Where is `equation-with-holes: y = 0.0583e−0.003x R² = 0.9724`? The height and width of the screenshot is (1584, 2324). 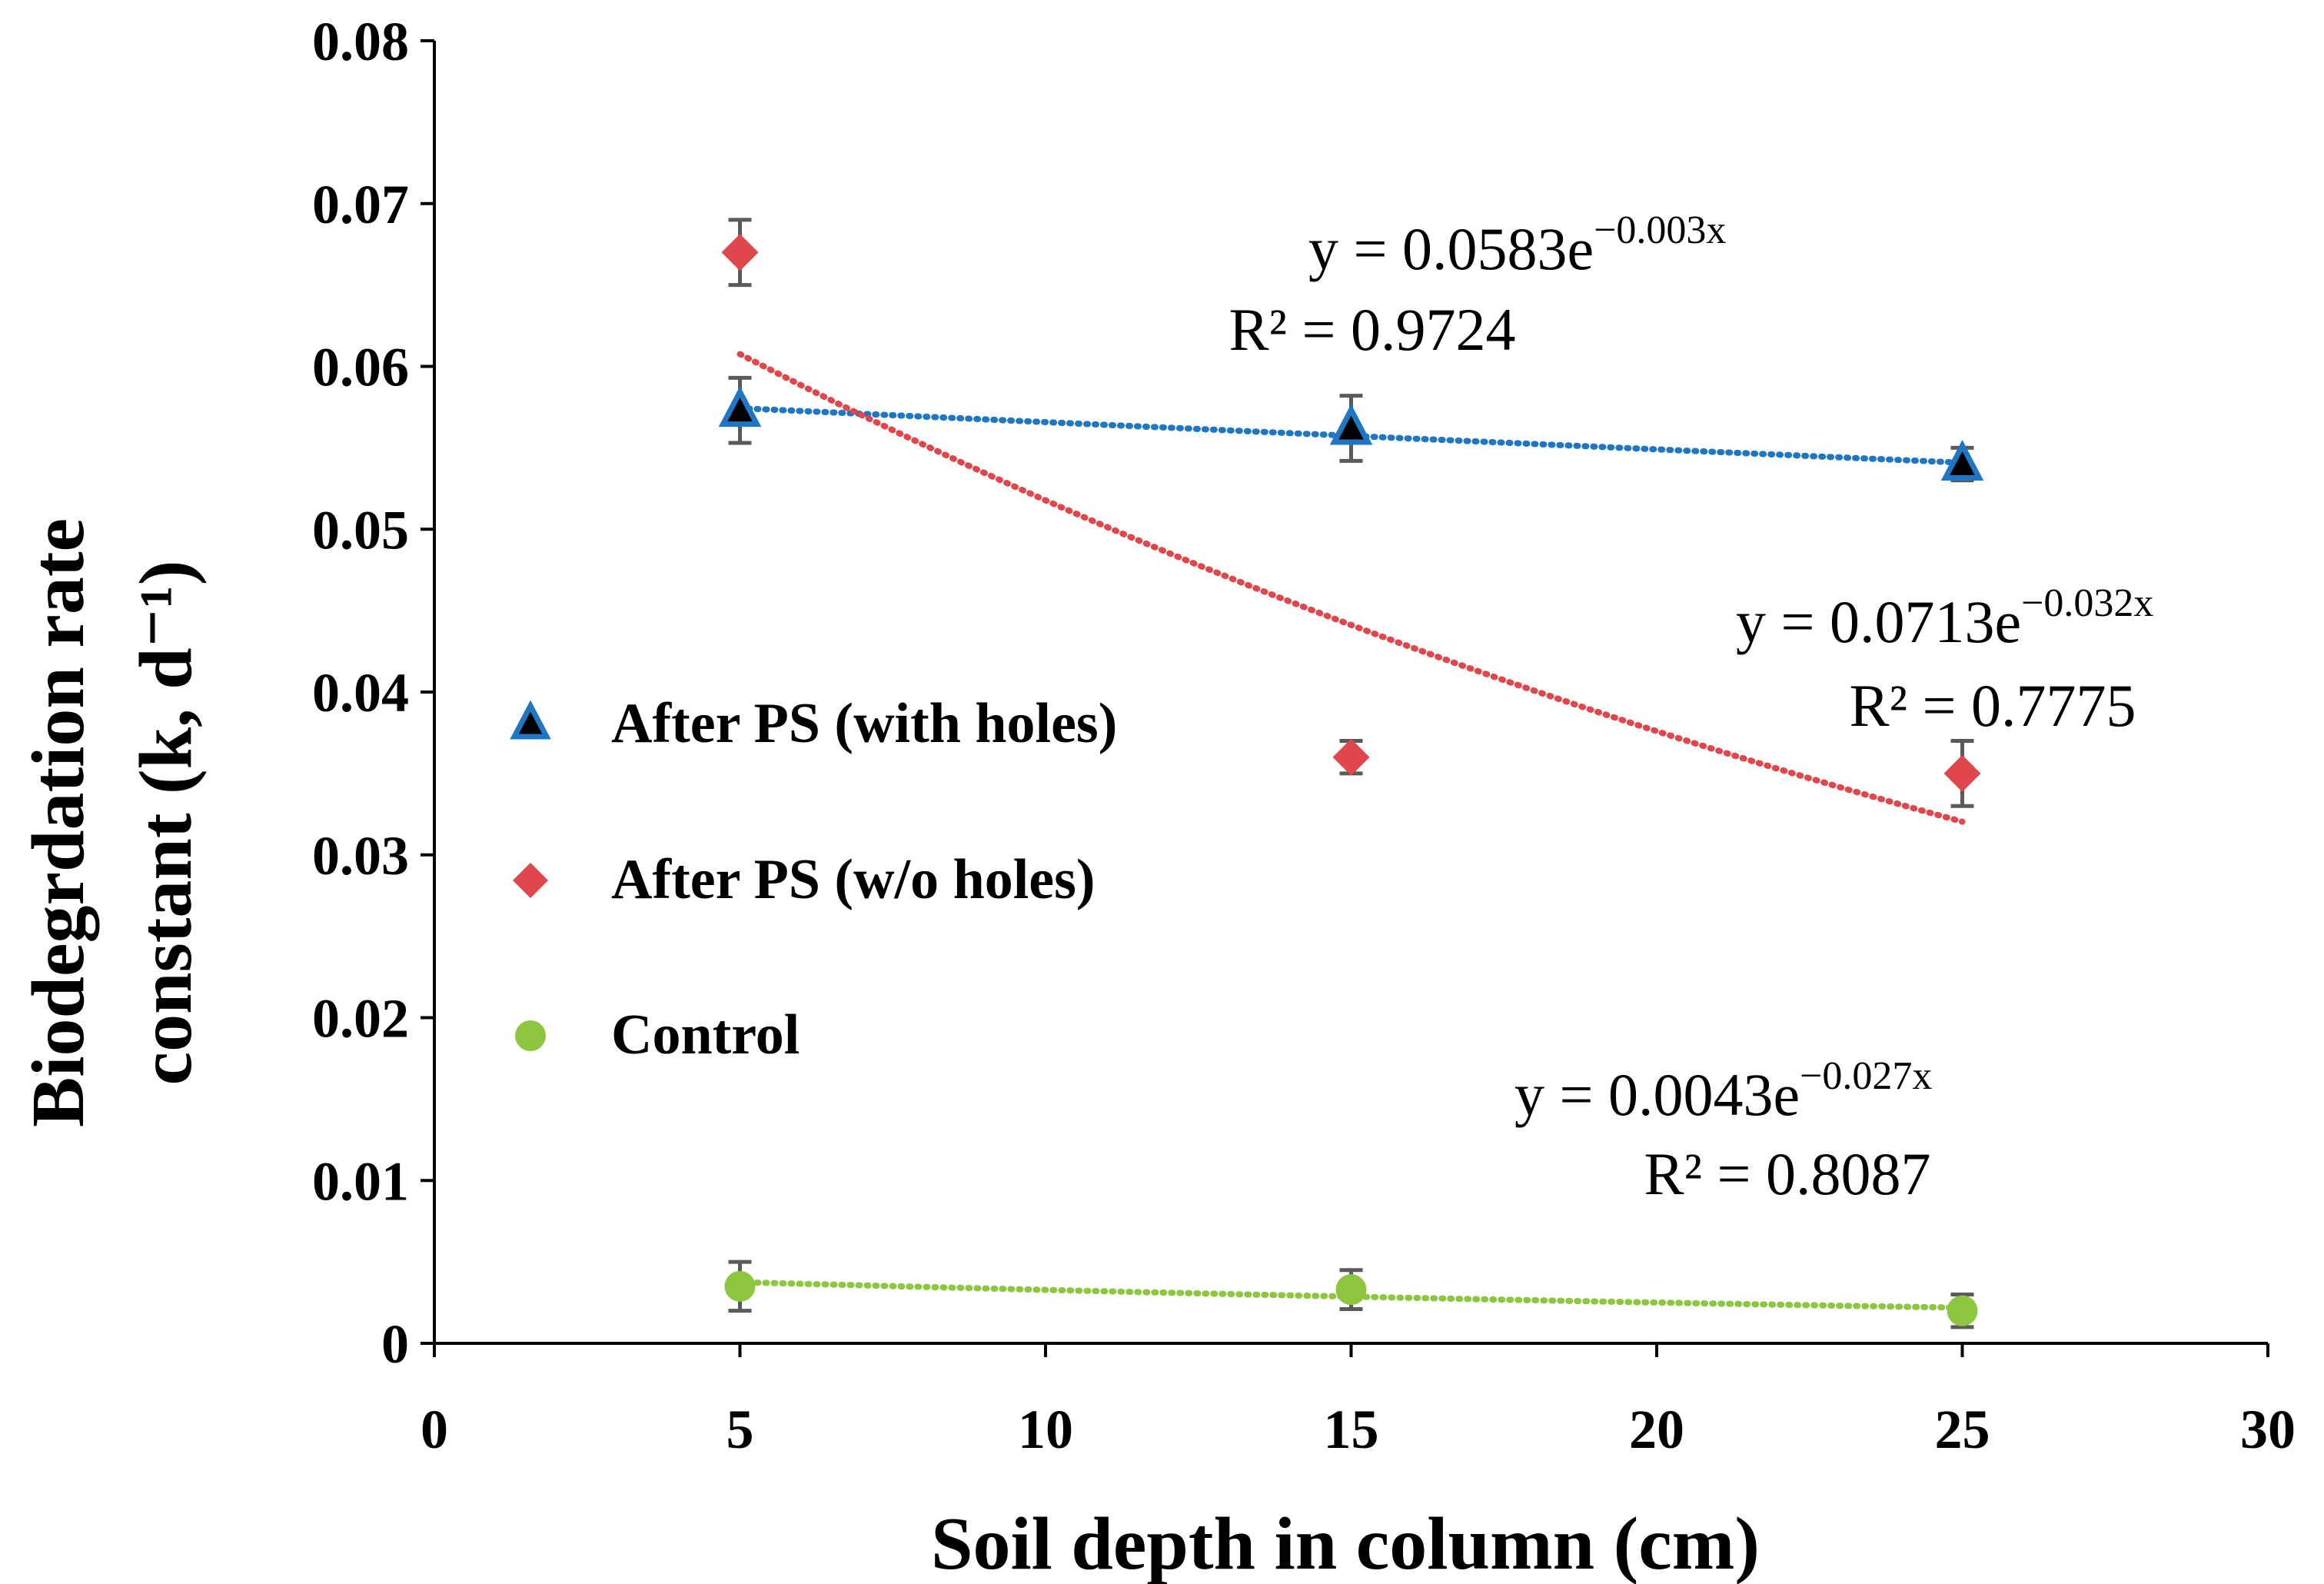 equation-with-holes: y = 0.0583e−0.003x R² = 0.9724 is located at coordinates (1478, 286).